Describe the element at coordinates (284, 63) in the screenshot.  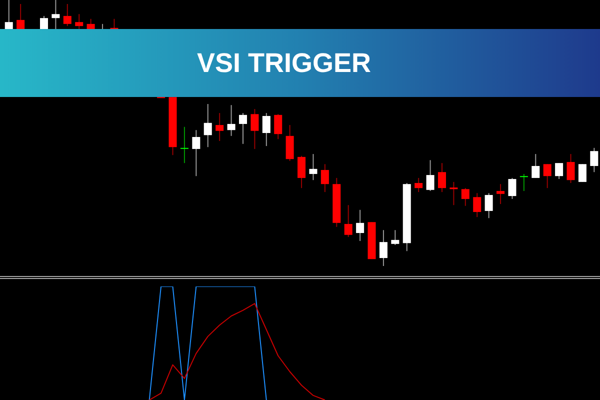
I see `text: VSI TRIGGER` at that location.